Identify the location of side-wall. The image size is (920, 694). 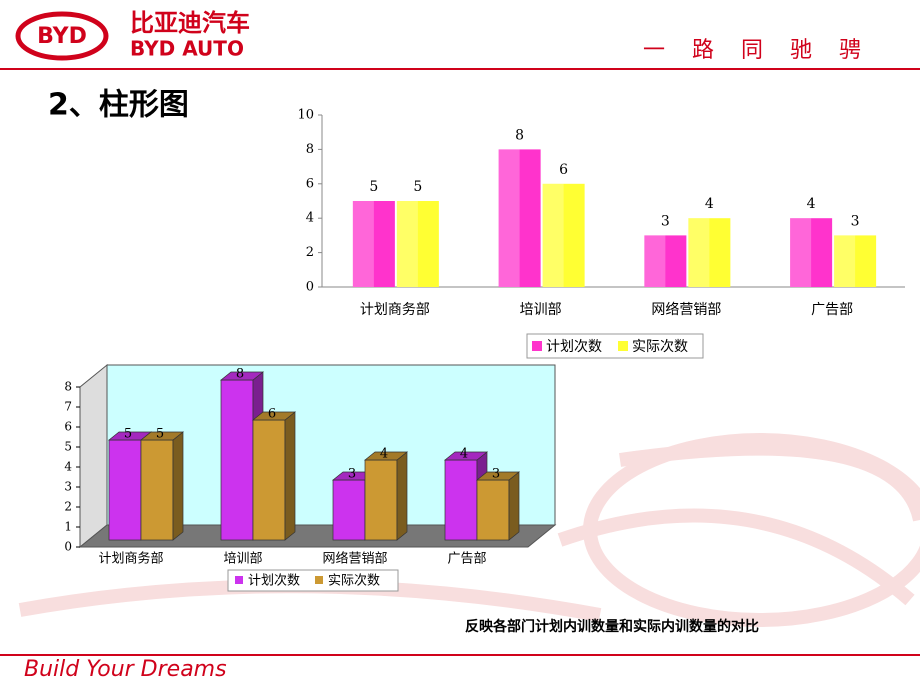
(93, 456).